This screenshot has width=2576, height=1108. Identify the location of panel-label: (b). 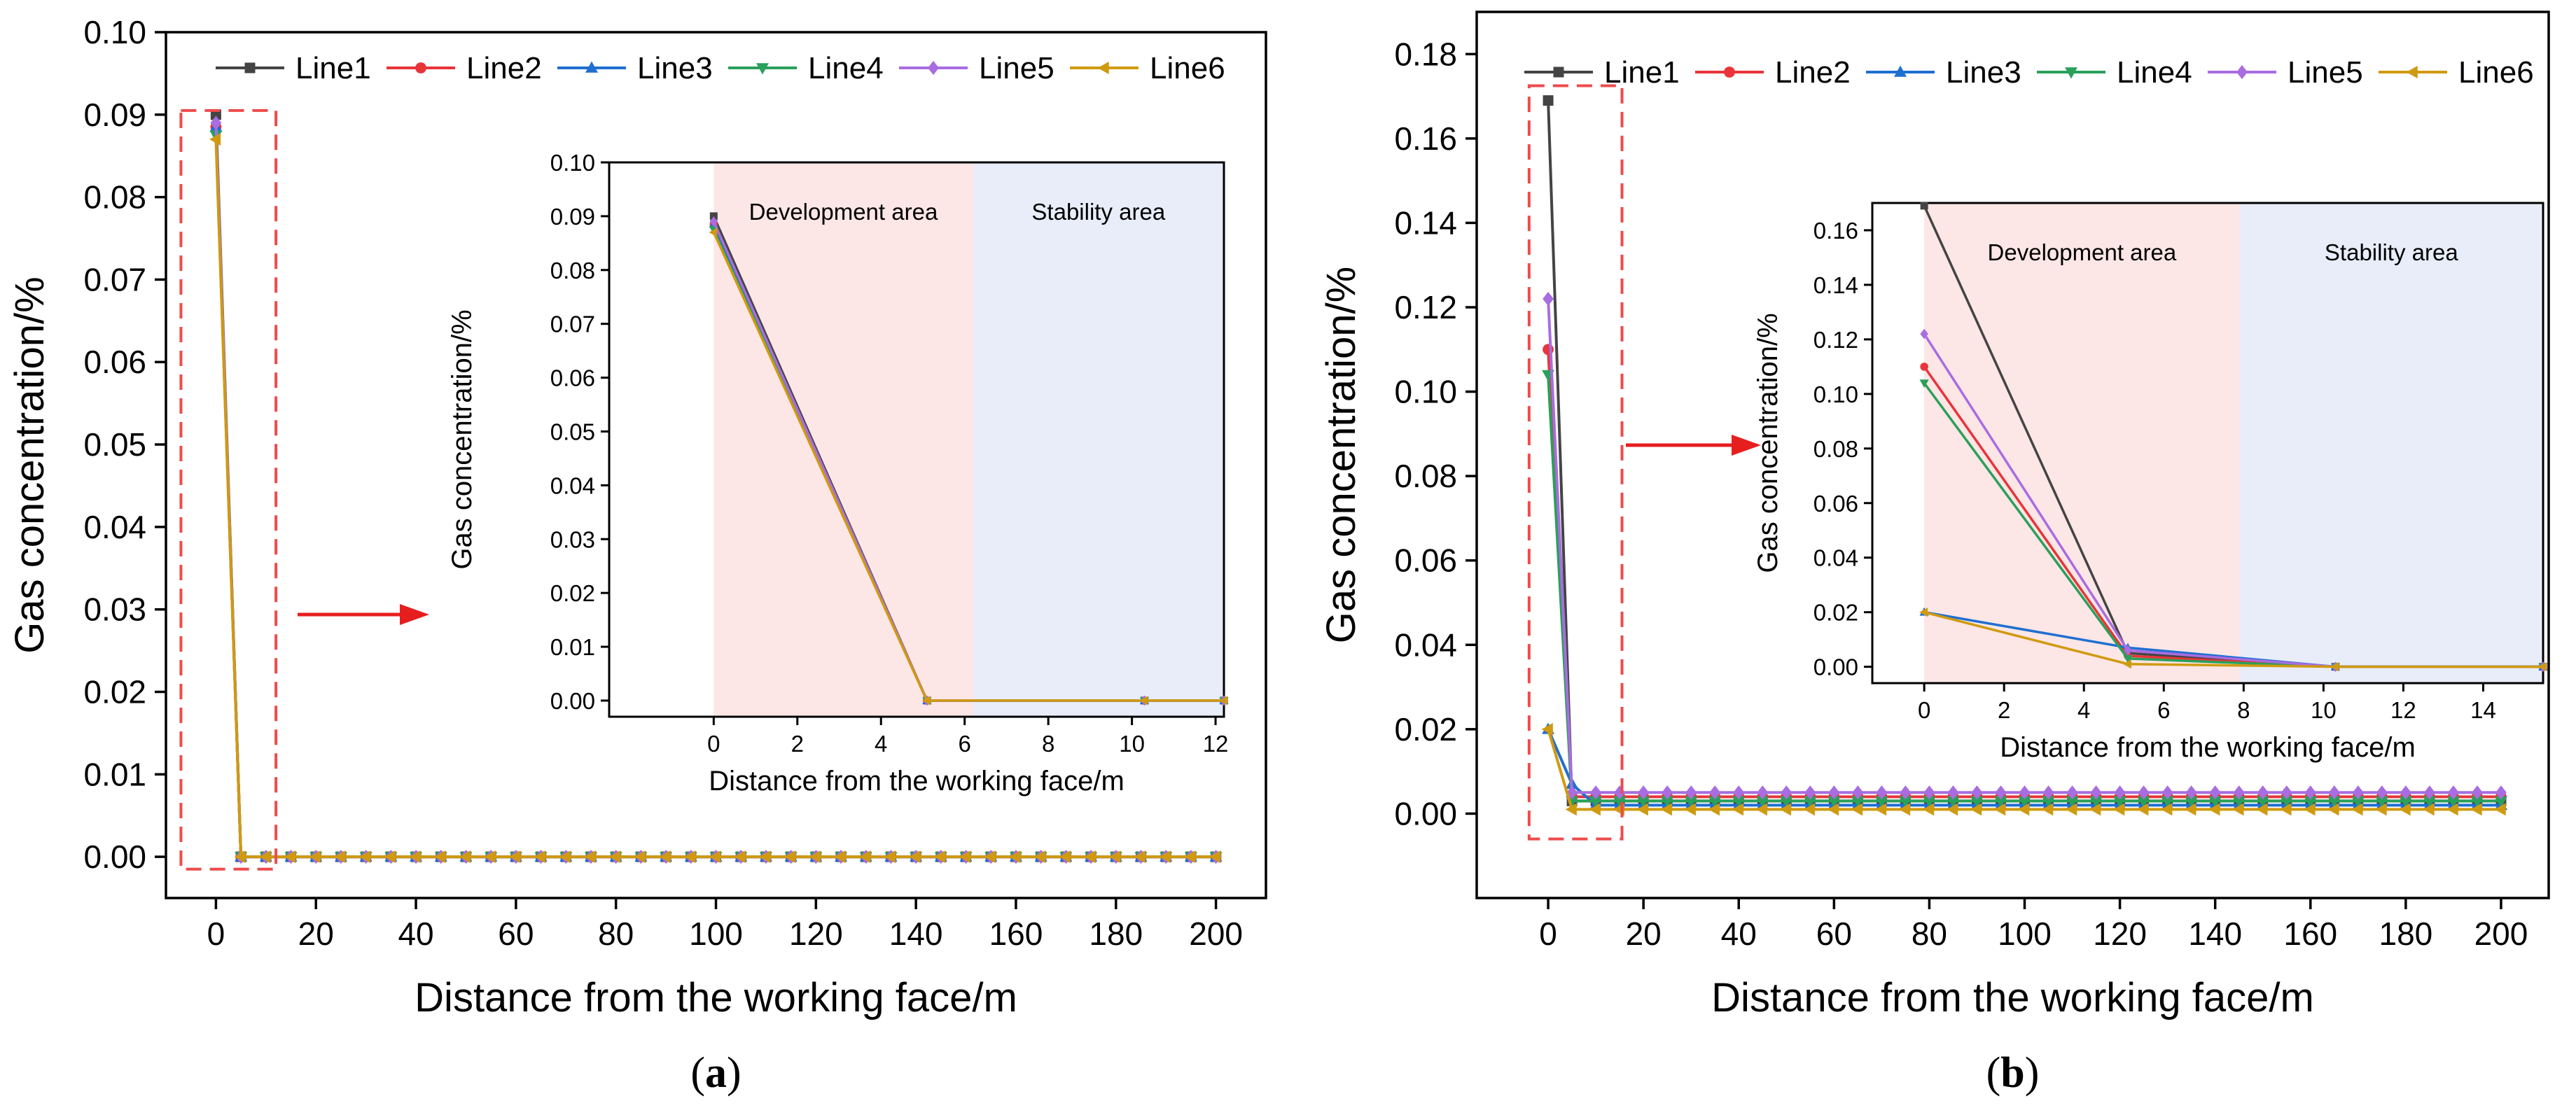
(2013, 1073).